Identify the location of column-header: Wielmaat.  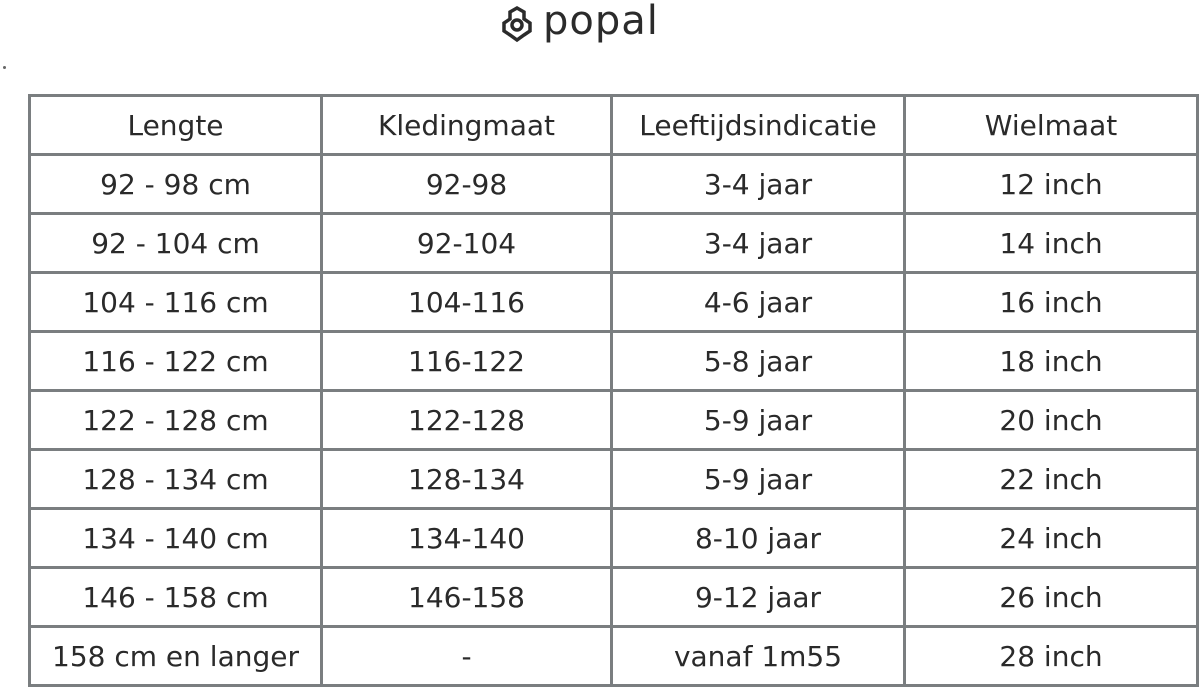
(1051, 125).